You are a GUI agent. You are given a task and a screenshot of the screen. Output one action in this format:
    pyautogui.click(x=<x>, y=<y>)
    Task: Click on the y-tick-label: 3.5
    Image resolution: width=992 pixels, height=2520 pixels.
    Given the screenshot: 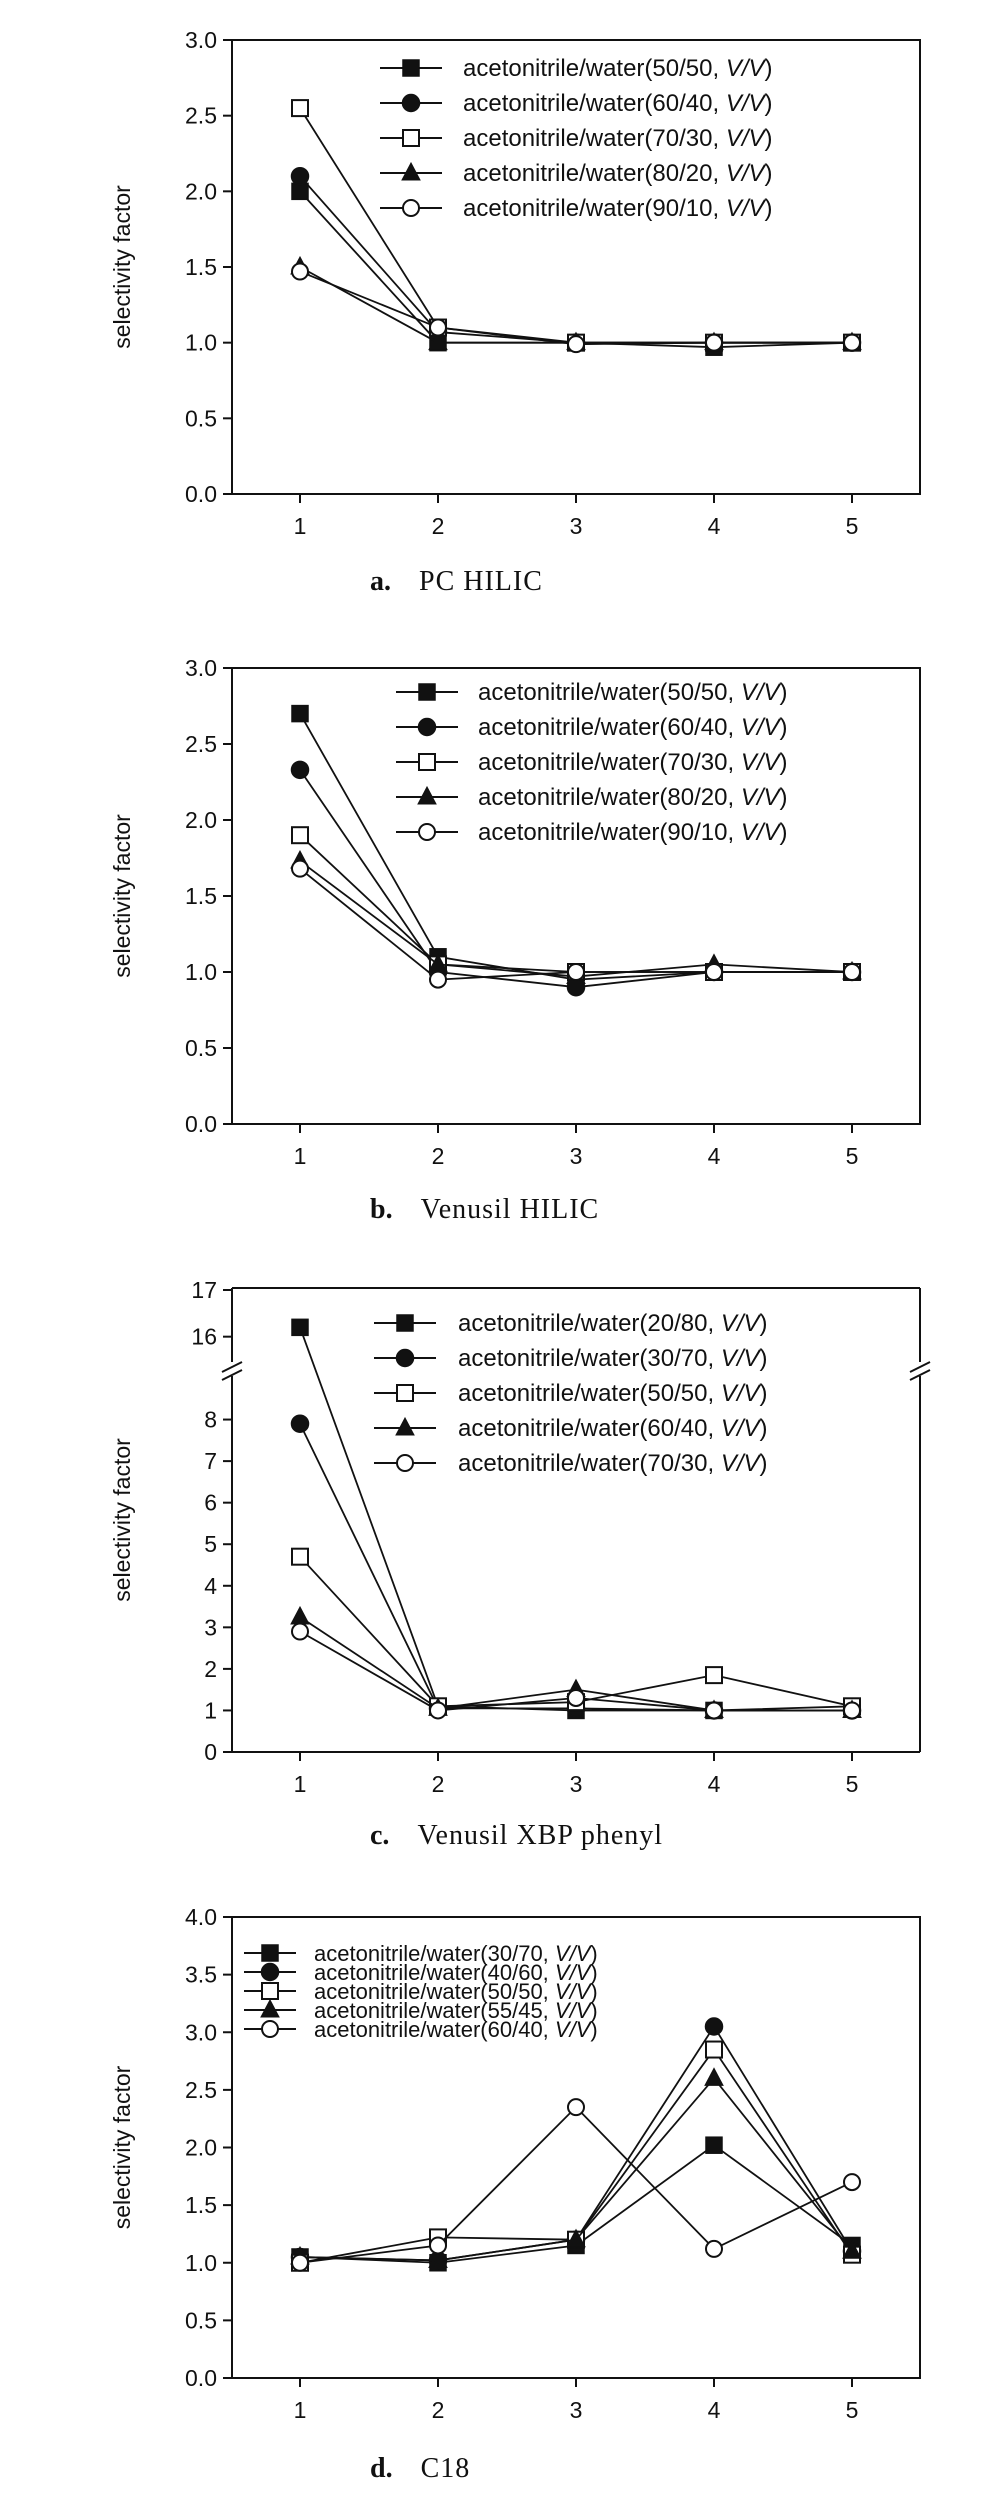 What is the action you would take?
    pyautogui.click(x=201, y=1975)
    